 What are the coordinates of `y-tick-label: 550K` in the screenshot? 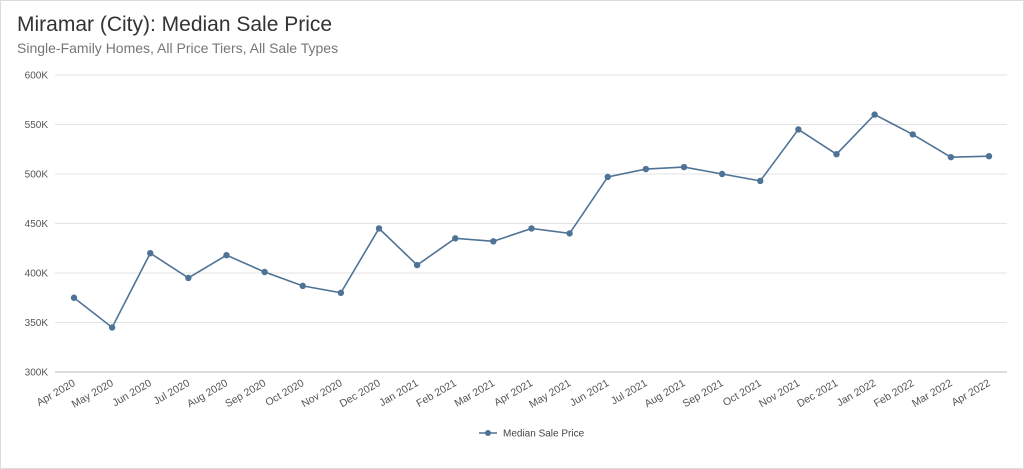 It's located at (37, 125).